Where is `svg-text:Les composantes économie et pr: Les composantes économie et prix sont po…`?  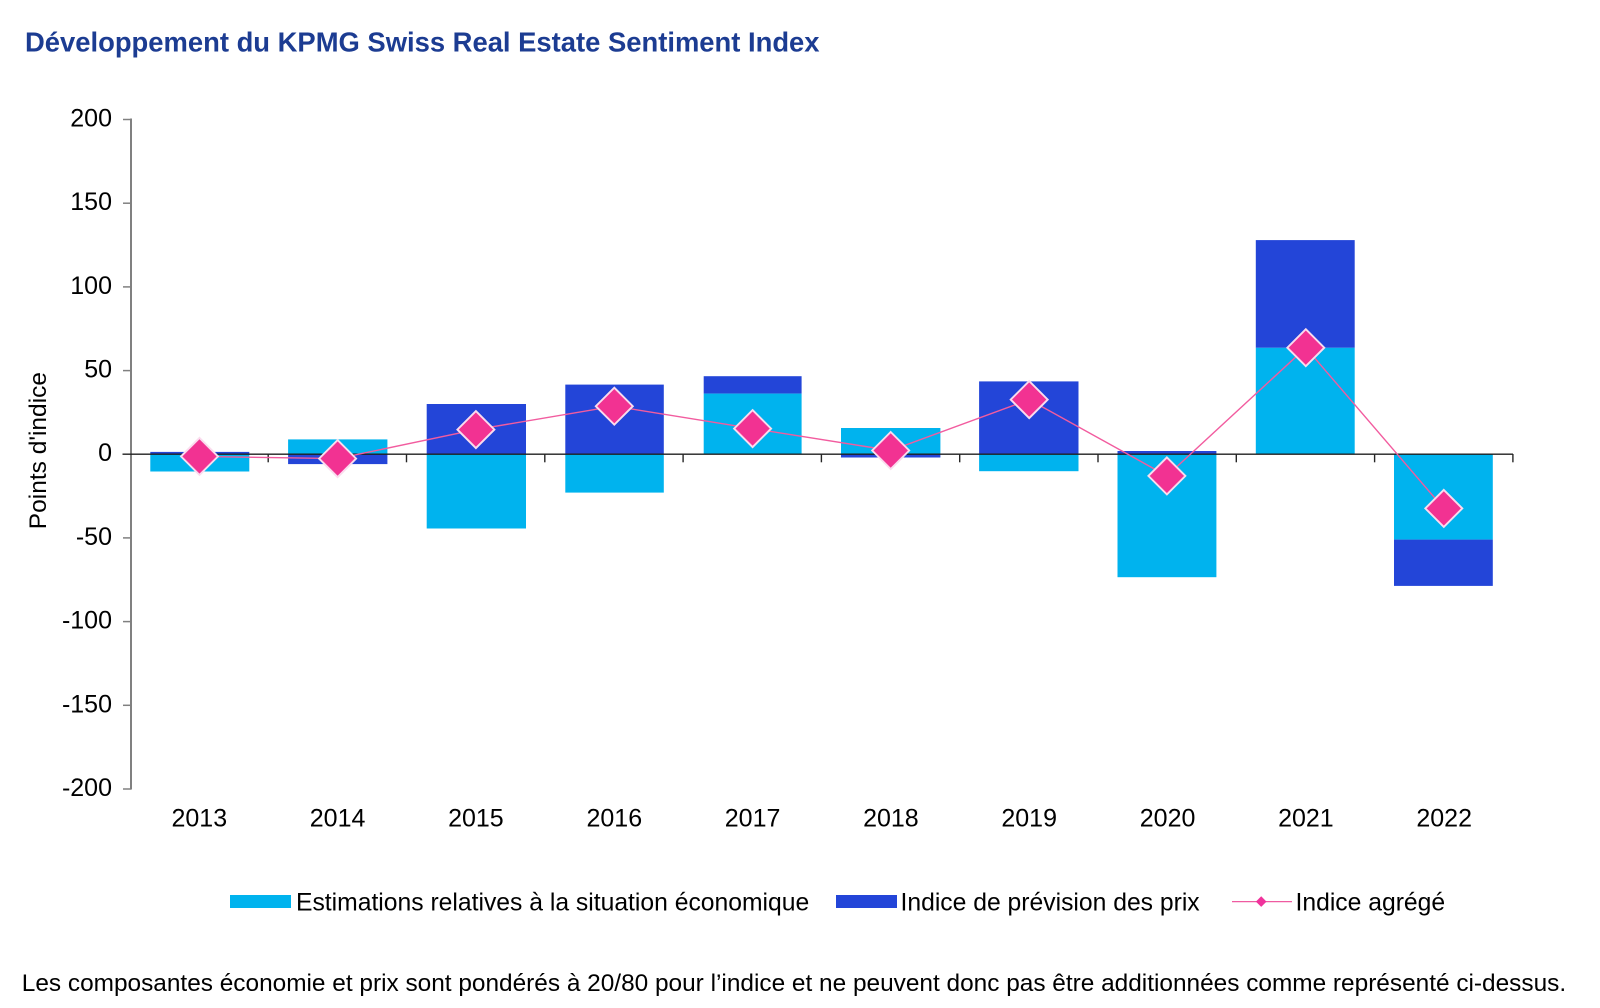
svg-text:Les composantes économie et pr: Les composantes économie et prix sont po… is located at coordinates (794, 983).